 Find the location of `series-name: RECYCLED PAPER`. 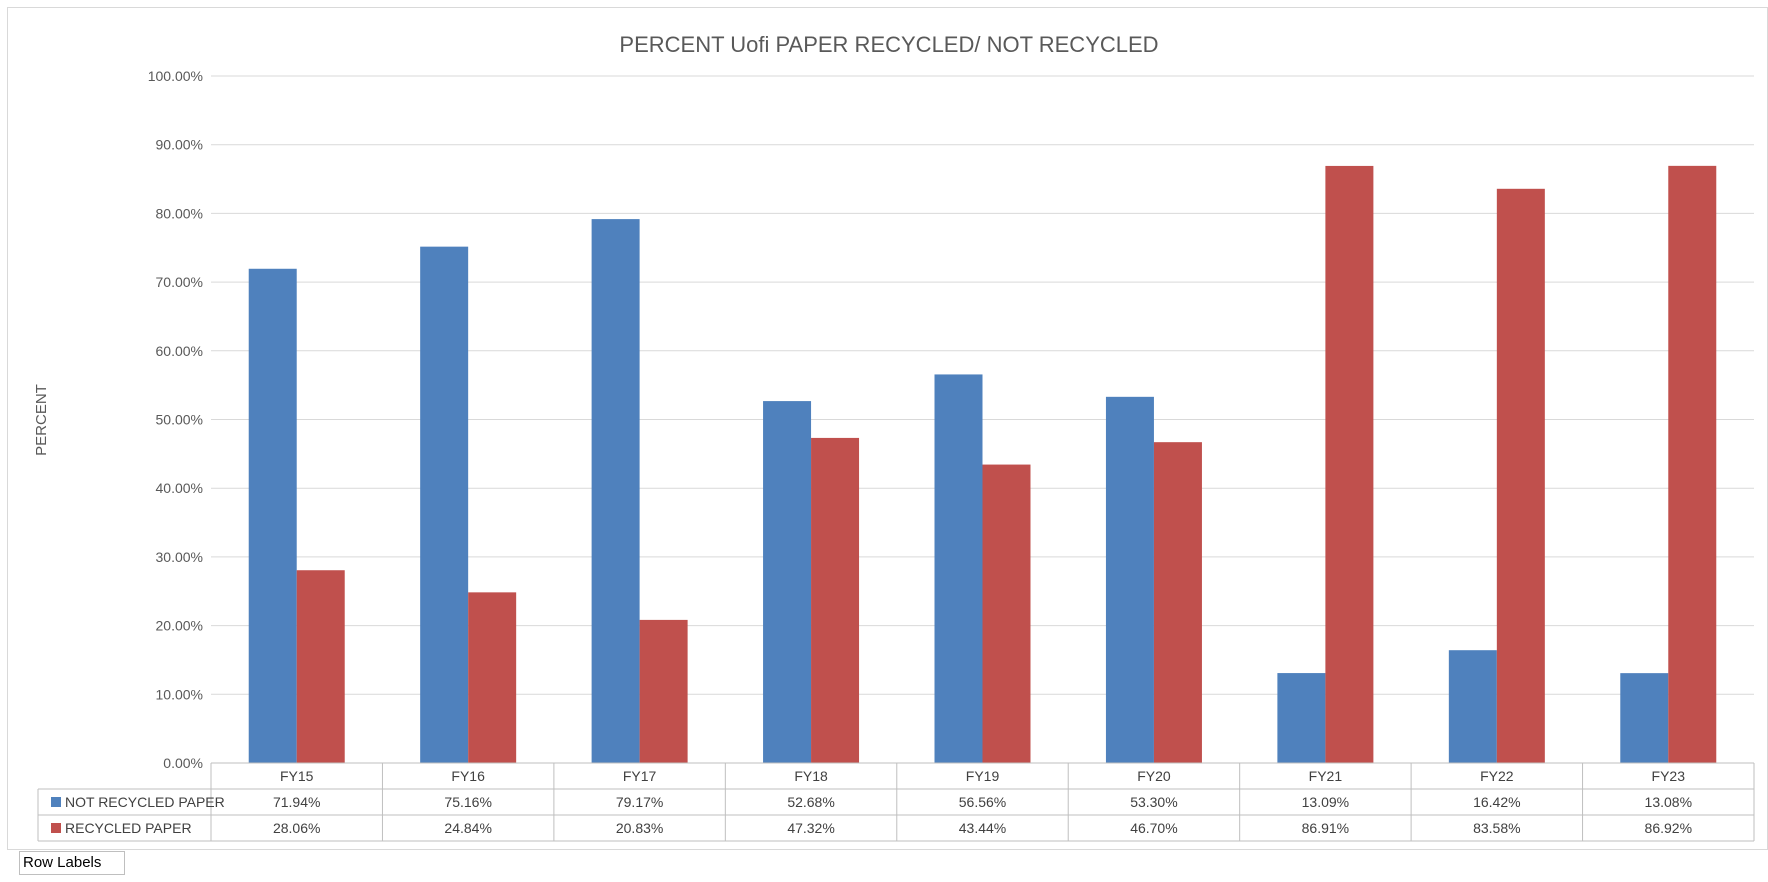

series-name: RECYCLED PAPER is located at coordinates (128, 828).